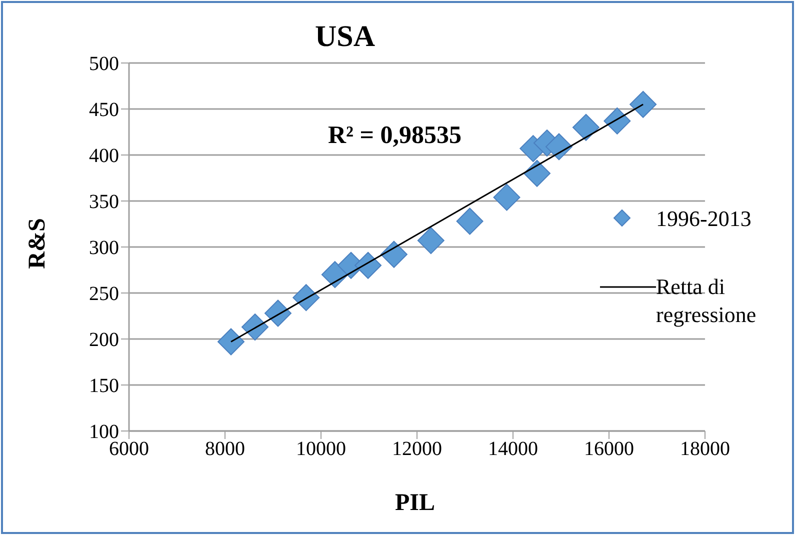  What do you see at coordinates (104, 156) in the screenshot?
I see `y-tick-label: 400` at bounding box center [104, 156].